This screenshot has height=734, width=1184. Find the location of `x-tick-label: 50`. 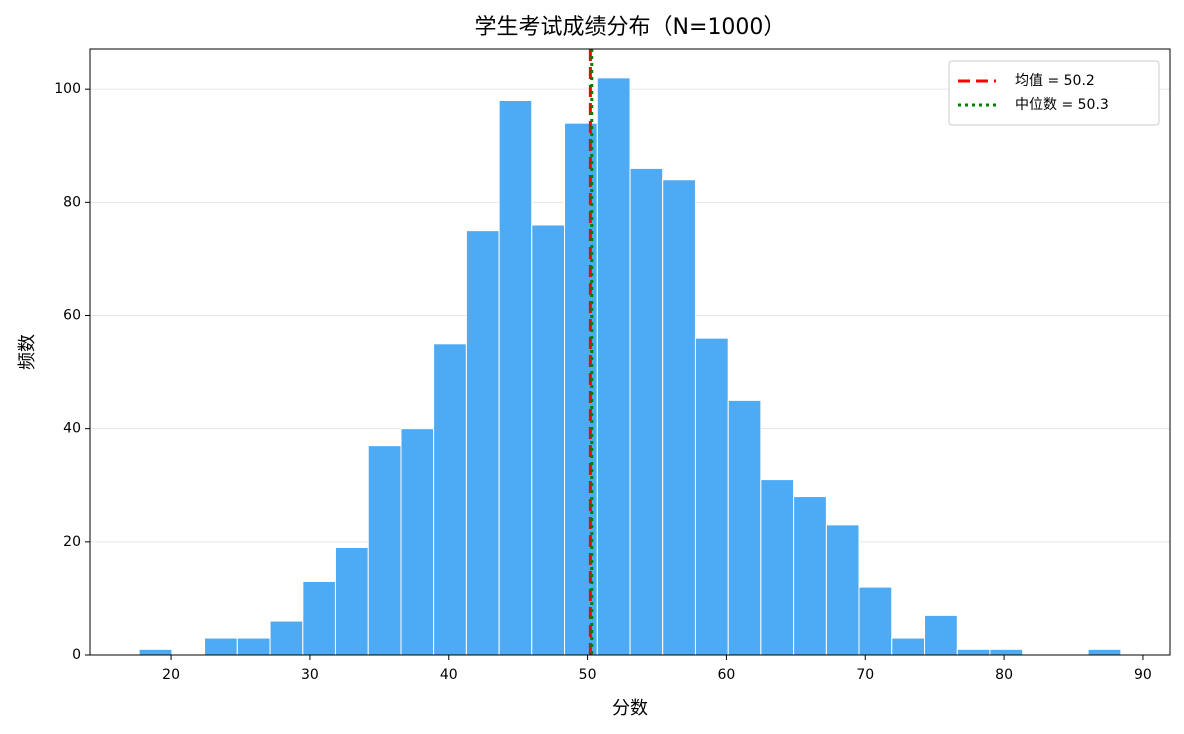

x-tick-label: 50 is located at coordinates (588, 675).